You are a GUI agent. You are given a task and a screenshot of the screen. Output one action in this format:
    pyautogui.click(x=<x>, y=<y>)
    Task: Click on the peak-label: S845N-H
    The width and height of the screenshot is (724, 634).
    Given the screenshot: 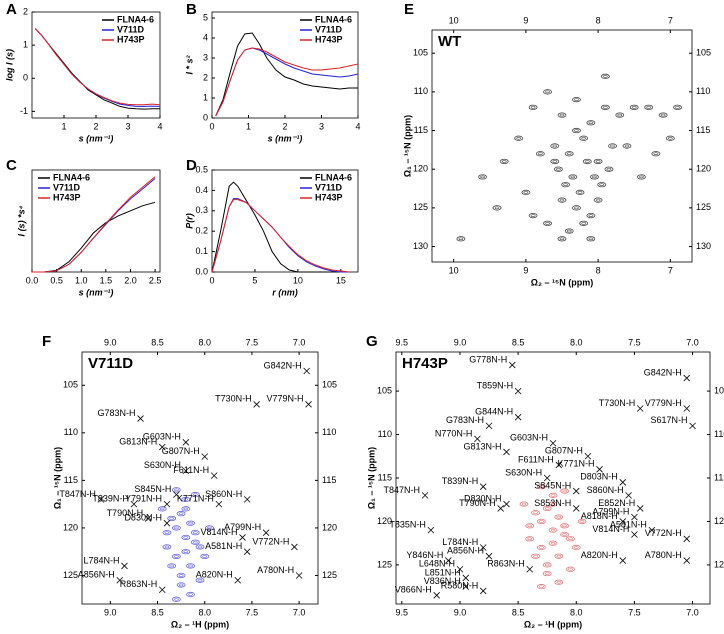 What is the action you would take?
    pyautogui.click(x=552, y=485)
    